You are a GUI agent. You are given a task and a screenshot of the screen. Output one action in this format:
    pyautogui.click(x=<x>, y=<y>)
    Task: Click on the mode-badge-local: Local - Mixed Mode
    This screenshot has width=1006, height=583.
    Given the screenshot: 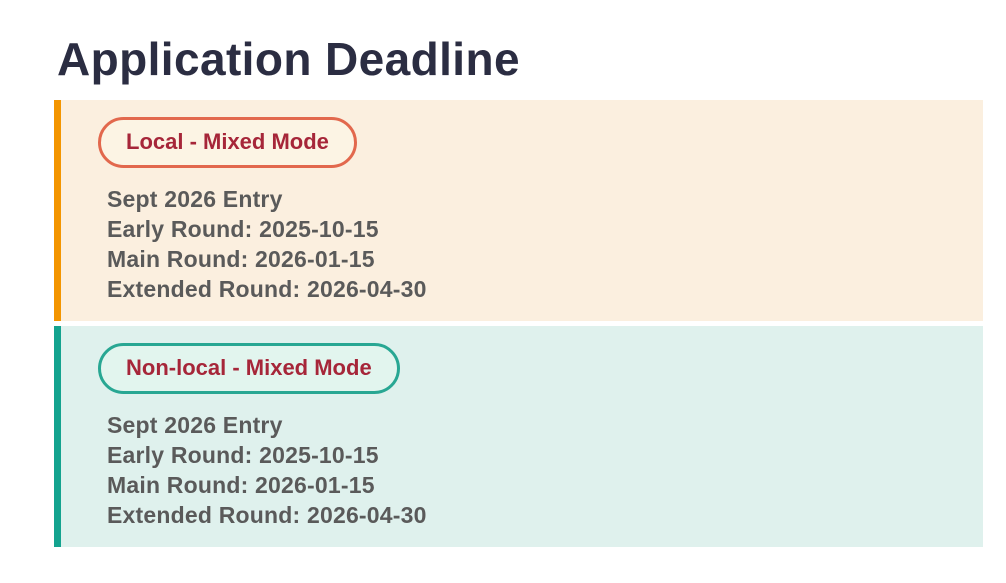 What is the action you would take?
    pyautogui.click(x=227, y=142)
    